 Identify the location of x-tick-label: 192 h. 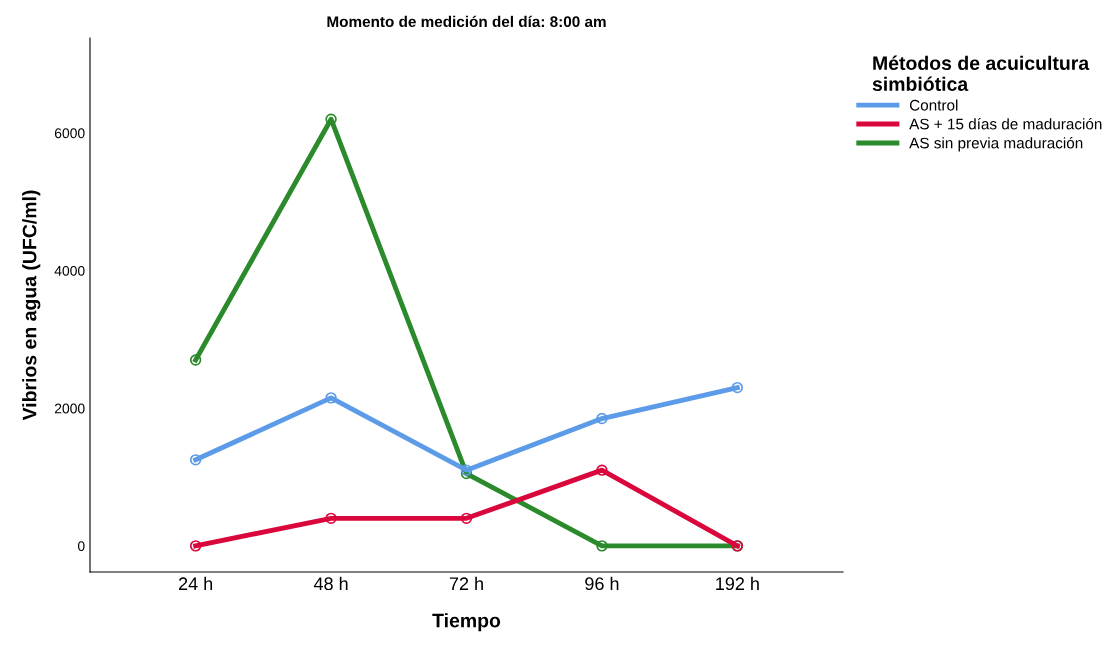
(737, 583).